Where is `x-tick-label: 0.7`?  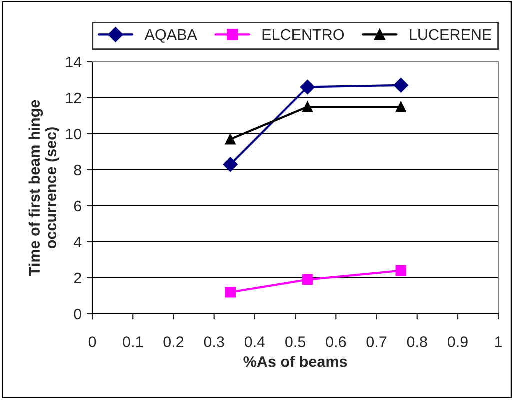 x-tick-label: 0.7 is located at coordinates (376, 342).